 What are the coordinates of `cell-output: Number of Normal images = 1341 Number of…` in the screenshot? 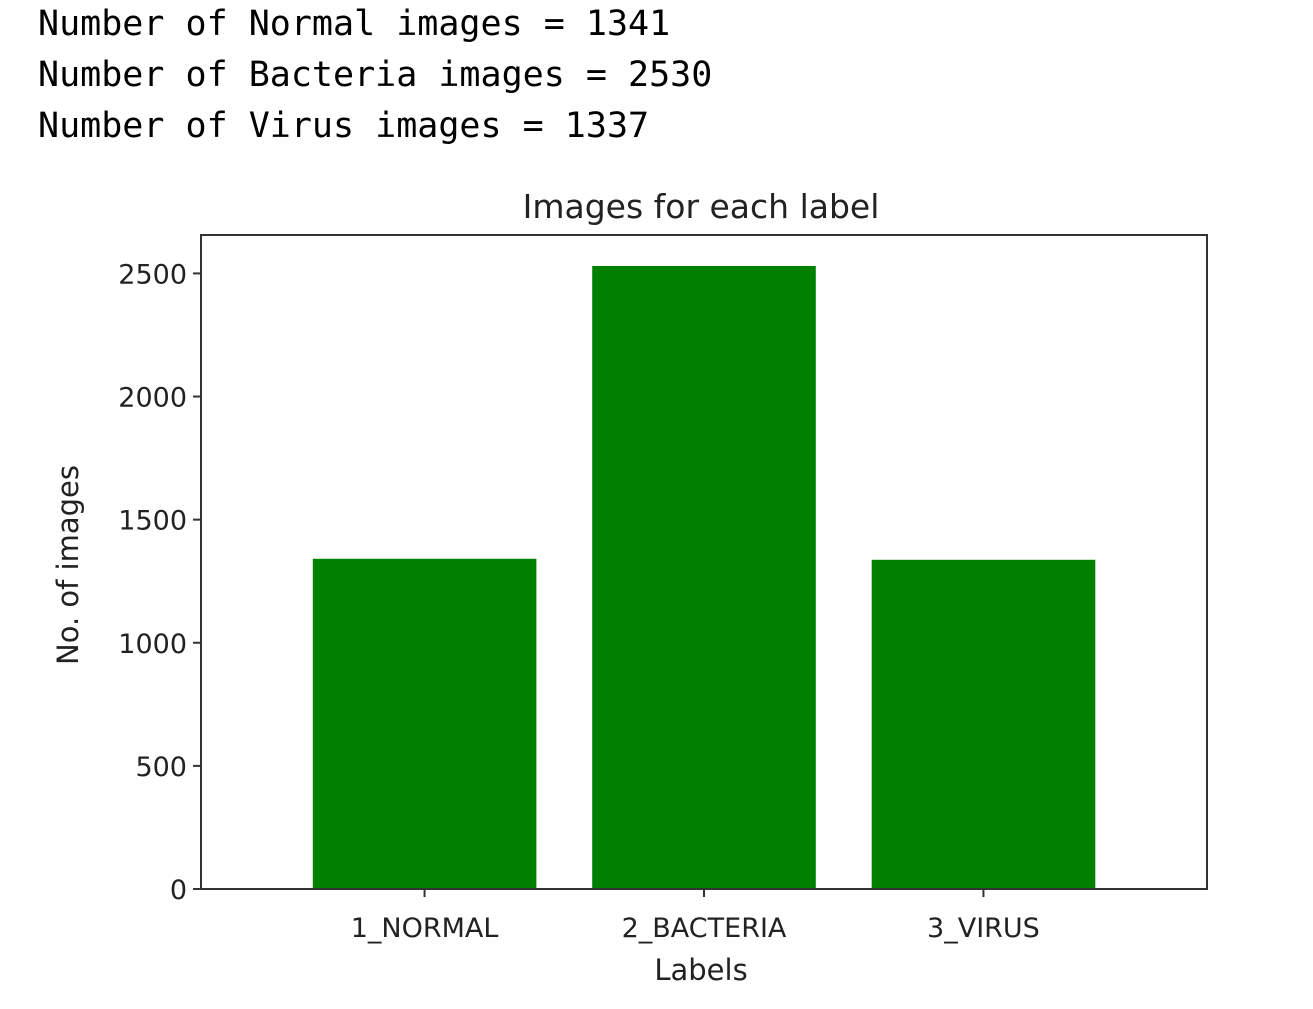 It's located at (375, 80).